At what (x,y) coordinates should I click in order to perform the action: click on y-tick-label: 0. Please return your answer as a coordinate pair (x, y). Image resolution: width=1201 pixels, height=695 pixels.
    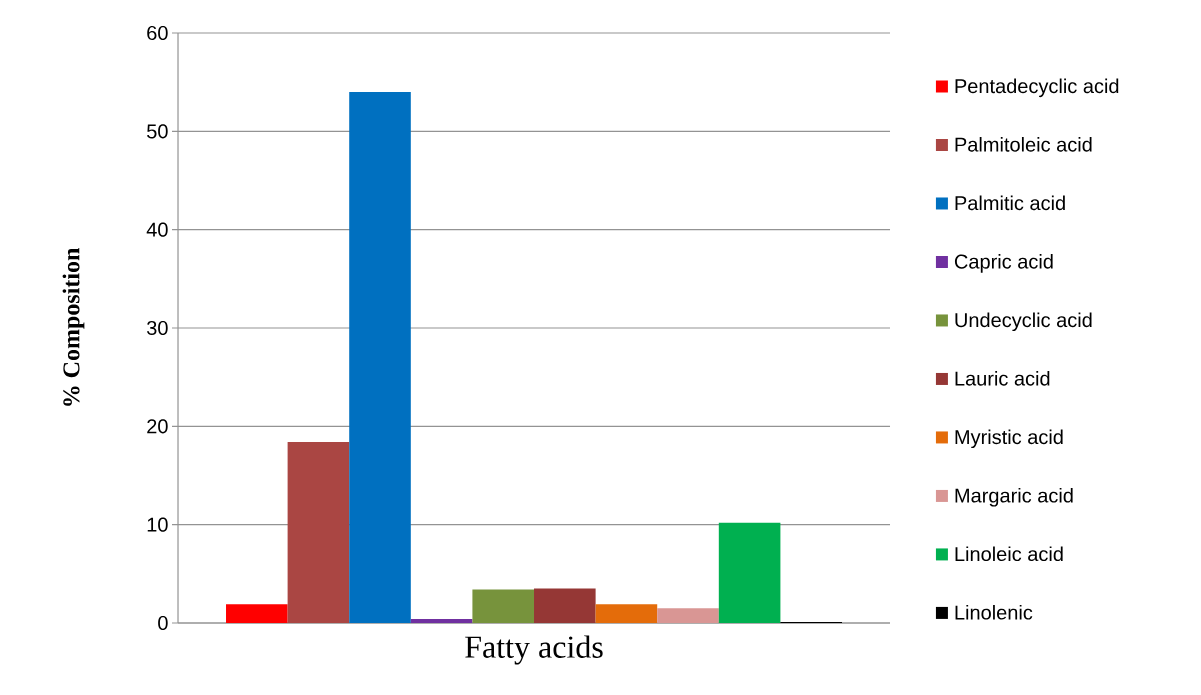
    Looking at the image, I should click on (163, 623).